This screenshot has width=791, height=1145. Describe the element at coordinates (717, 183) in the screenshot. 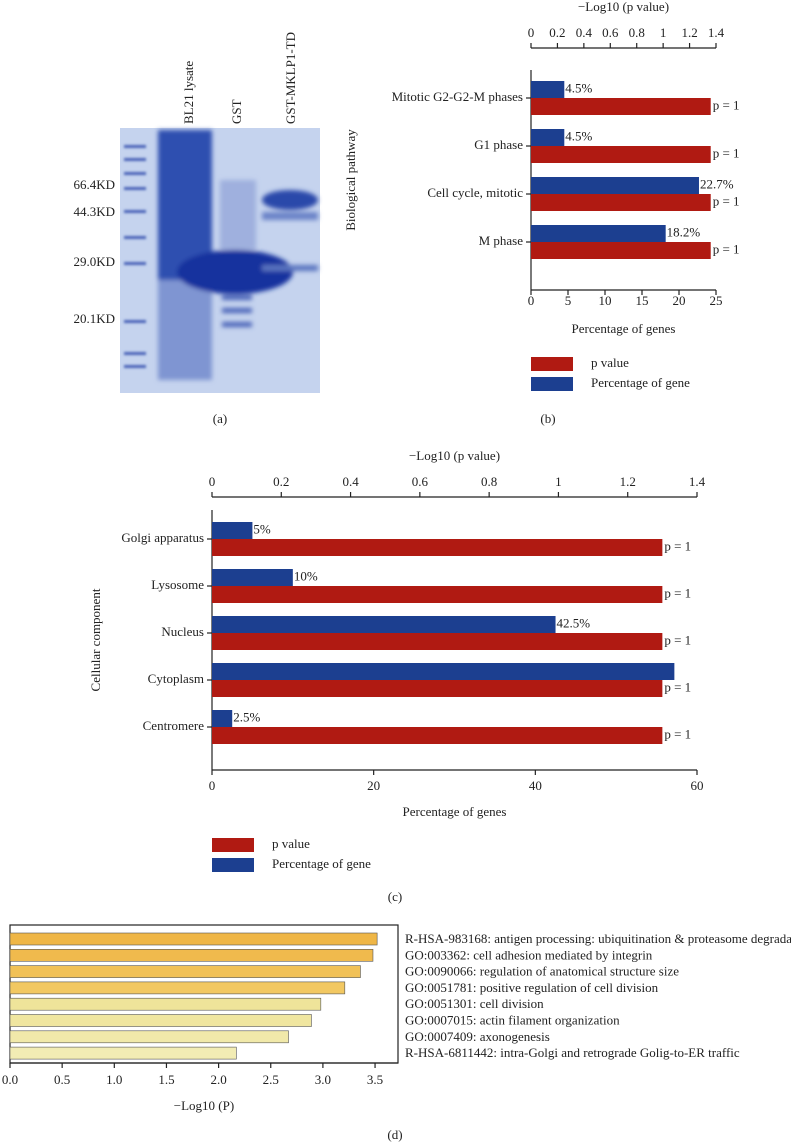

I see `value-label: 22.7%` at that location.